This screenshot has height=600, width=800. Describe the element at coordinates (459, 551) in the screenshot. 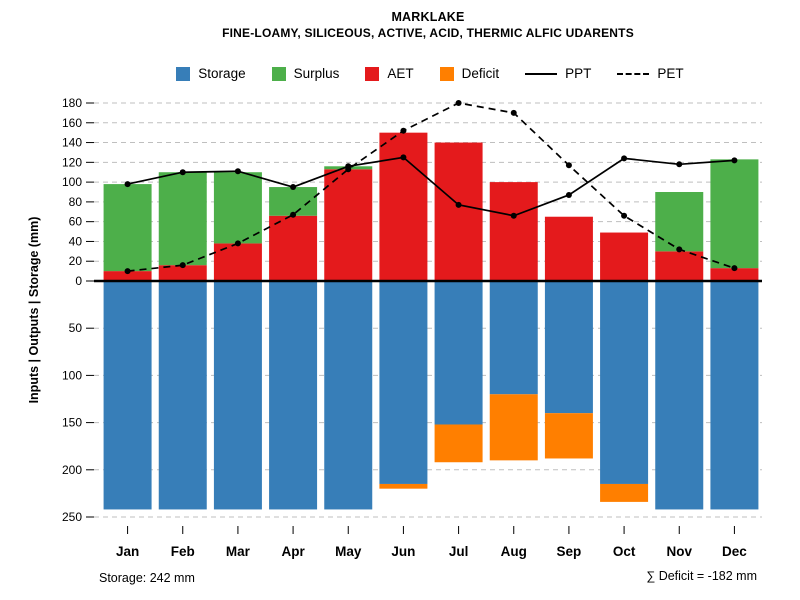

I see `month-label: Jul` at that location.